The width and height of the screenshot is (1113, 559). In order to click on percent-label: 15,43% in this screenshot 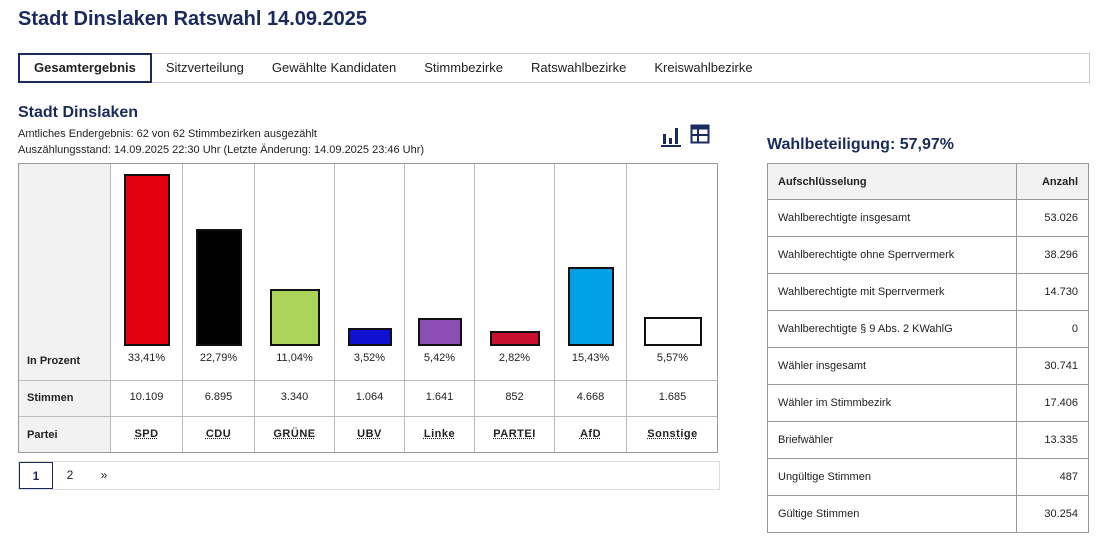, I will do `click(590, 358)`.